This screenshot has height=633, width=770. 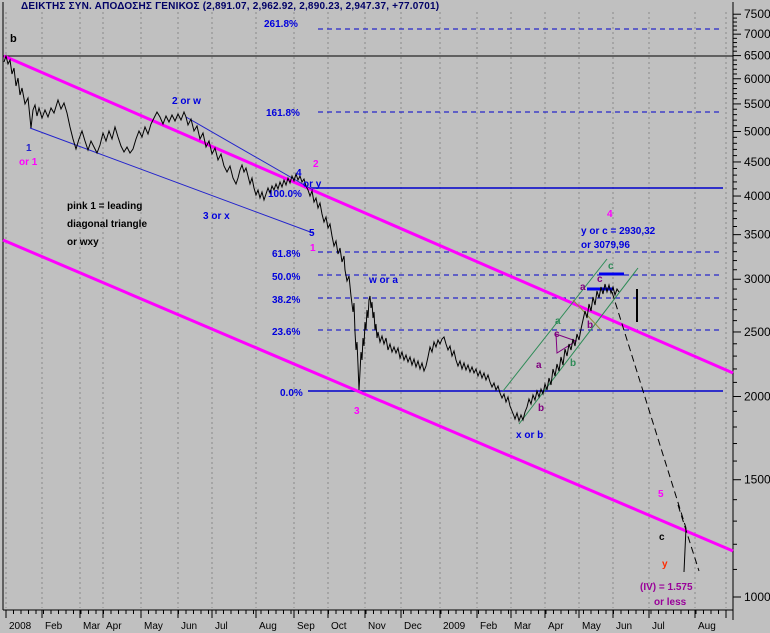 I want to click on x-axis-label-Oct: Oct, so click(x=339, y=626).